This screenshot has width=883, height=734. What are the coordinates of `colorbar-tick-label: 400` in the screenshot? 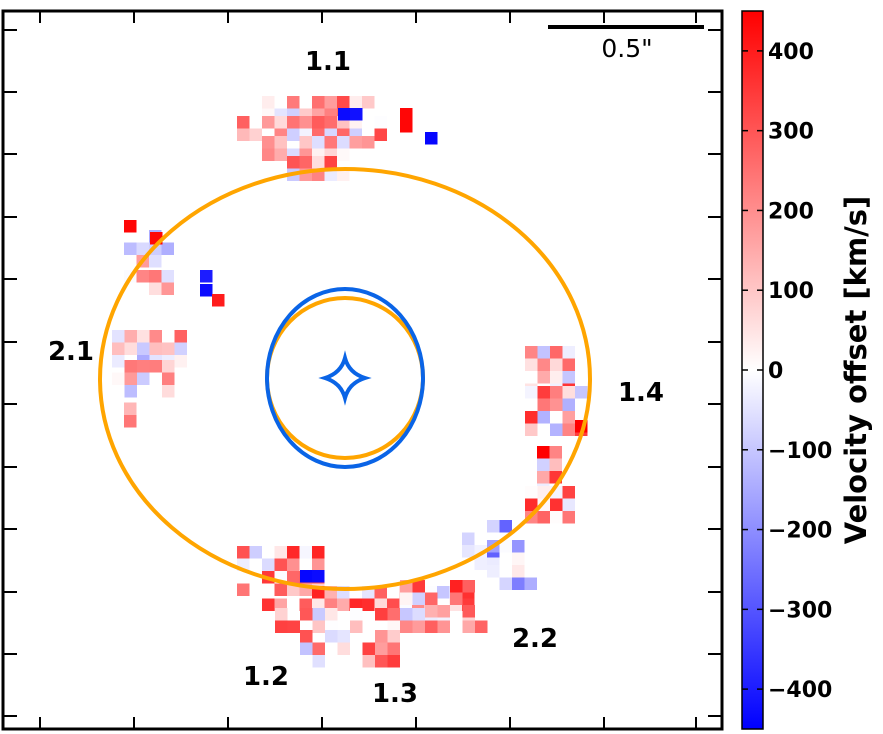 It's located at (791, 52).